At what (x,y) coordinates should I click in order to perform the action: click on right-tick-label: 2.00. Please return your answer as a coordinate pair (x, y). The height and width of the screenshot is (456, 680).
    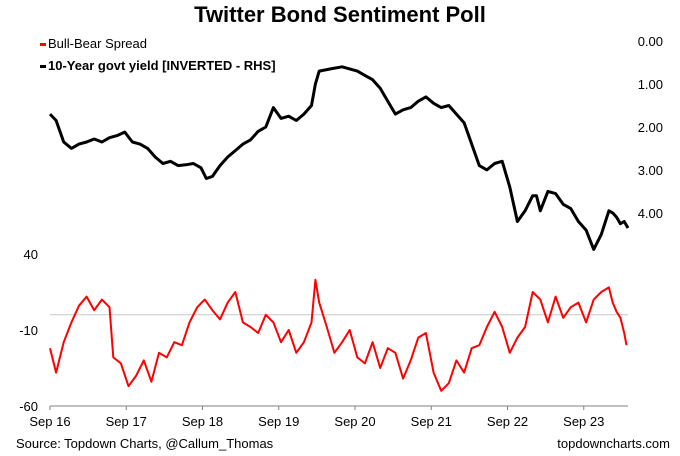
    Looking at the image, I should click on (650, 127).